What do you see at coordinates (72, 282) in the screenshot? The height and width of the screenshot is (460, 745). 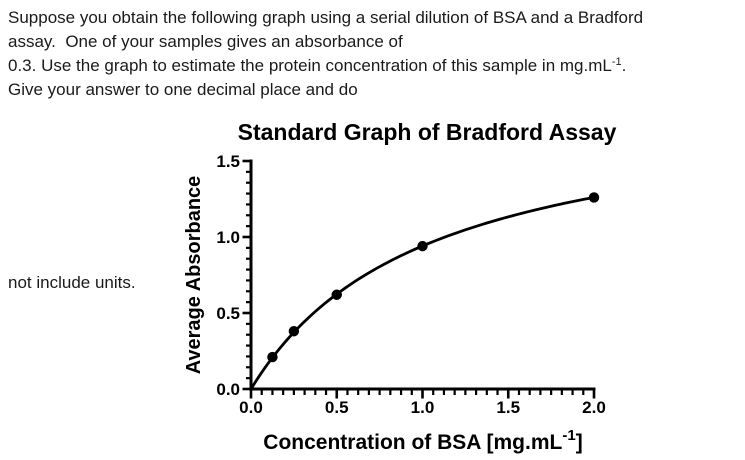 I see `question-line-5: not include units.` at bounding box center [72, 282].